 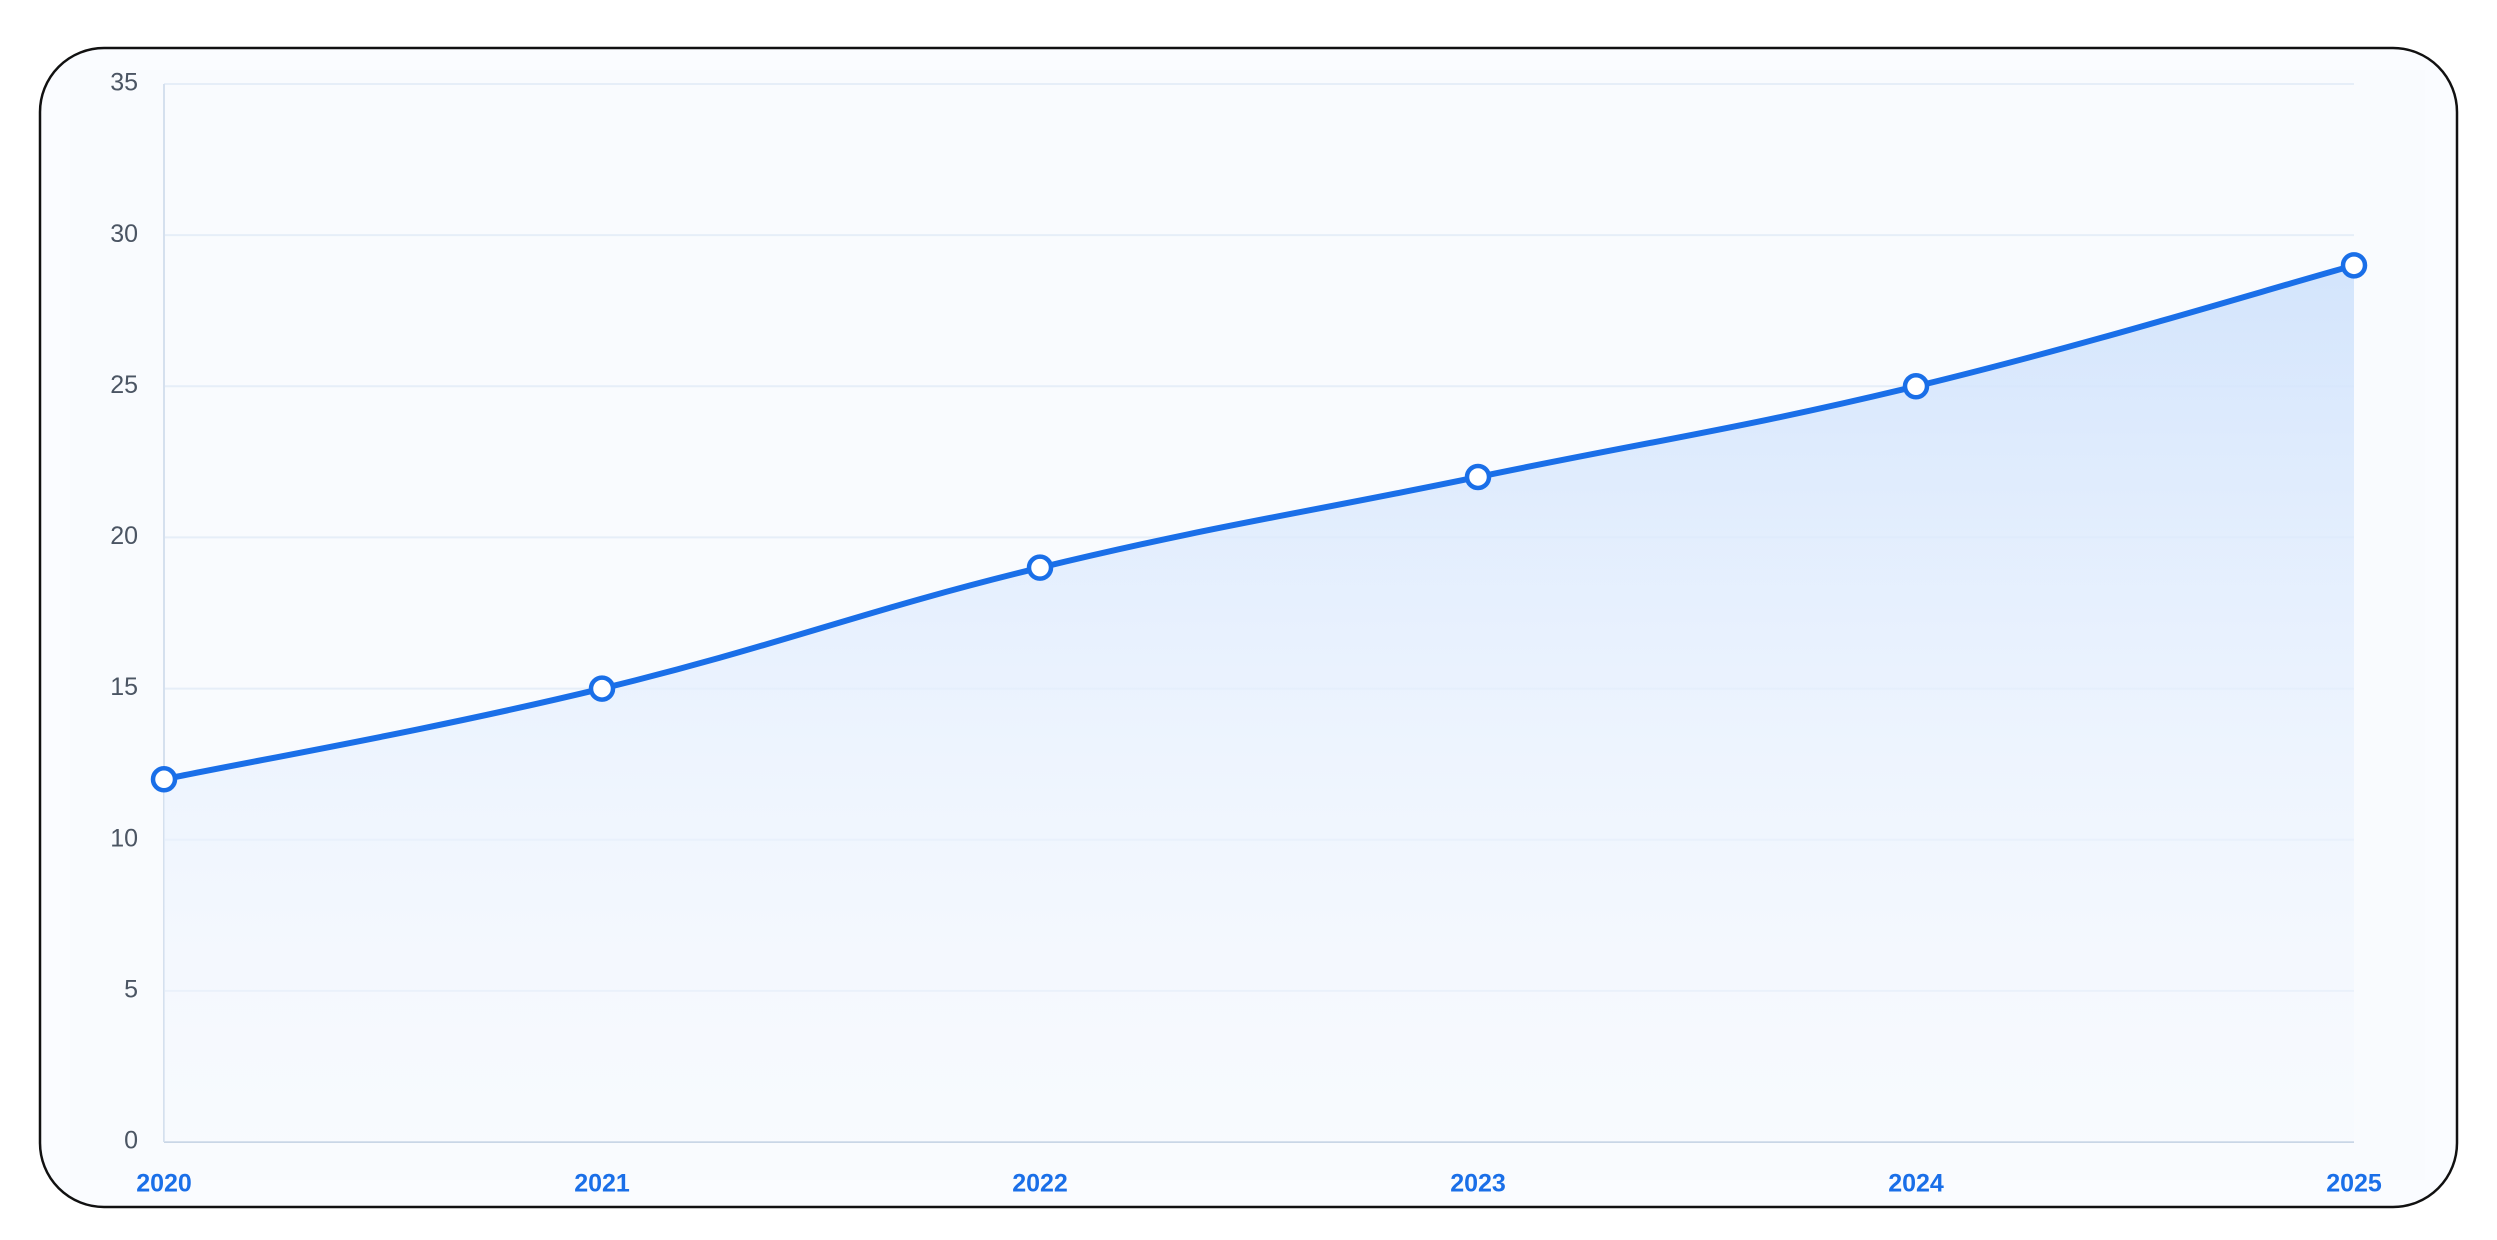 I want to click on x-tick-label: 2022, so click(x=1040, y=1184).